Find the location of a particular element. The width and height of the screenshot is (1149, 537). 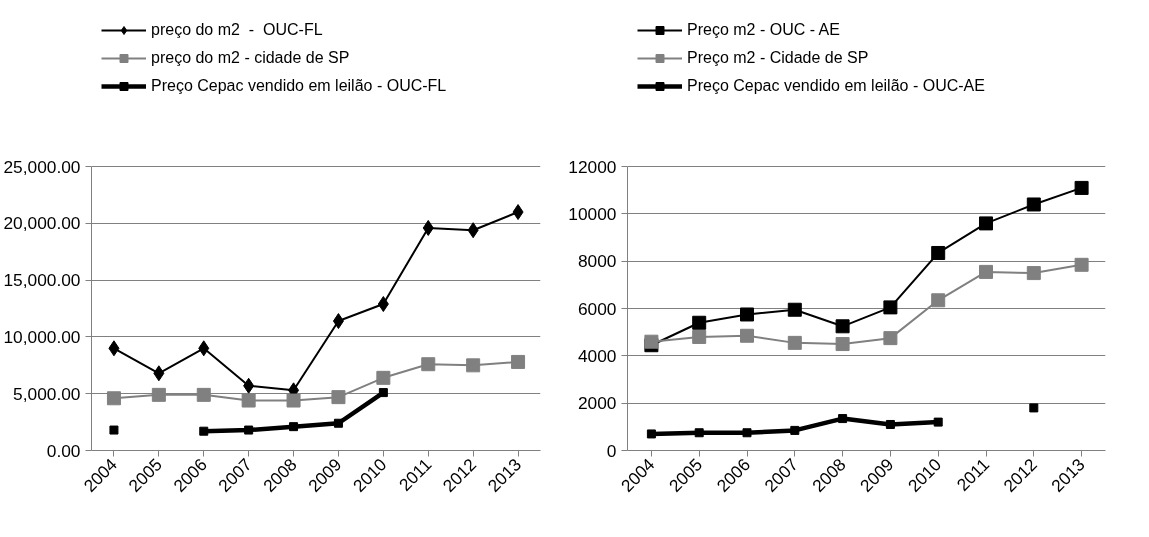

y-tick-label: 6000 is located at coordinates (597, 308).